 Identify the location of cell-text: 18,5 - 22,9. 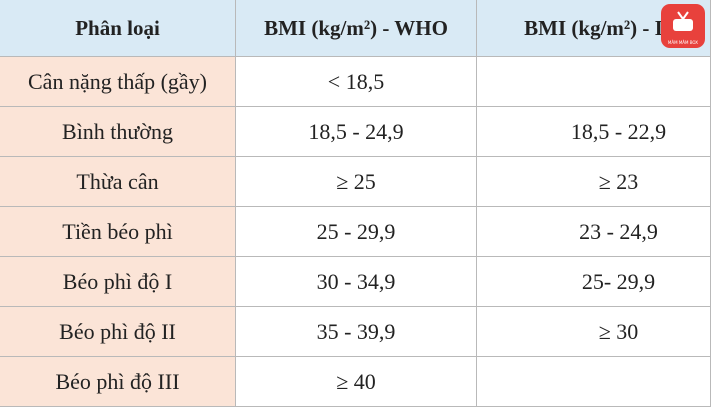
(618, 131).